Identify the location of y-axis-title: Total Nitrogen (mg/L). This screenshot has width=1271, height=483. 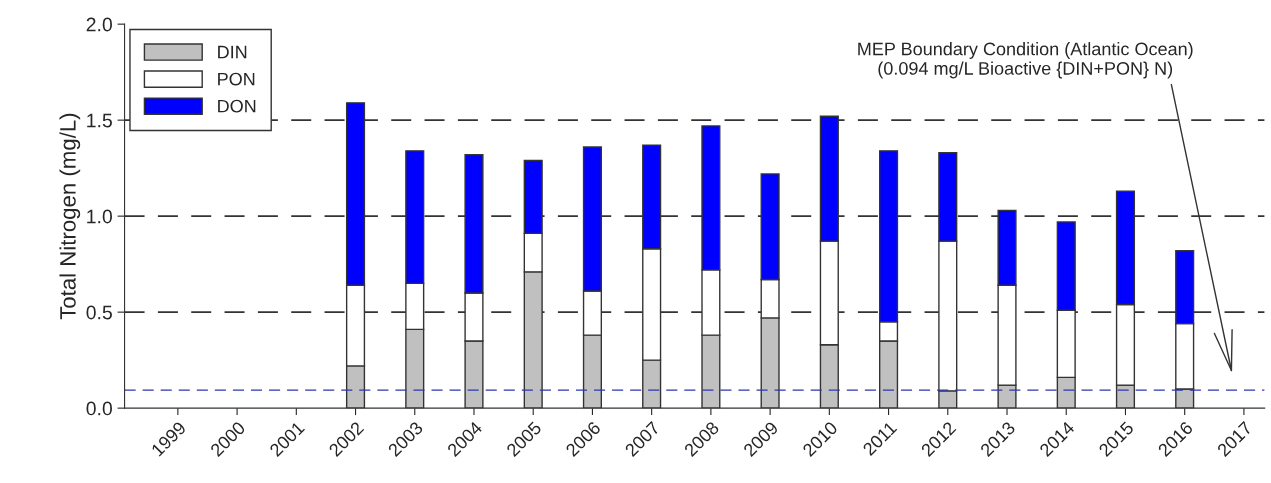
(70, 216).